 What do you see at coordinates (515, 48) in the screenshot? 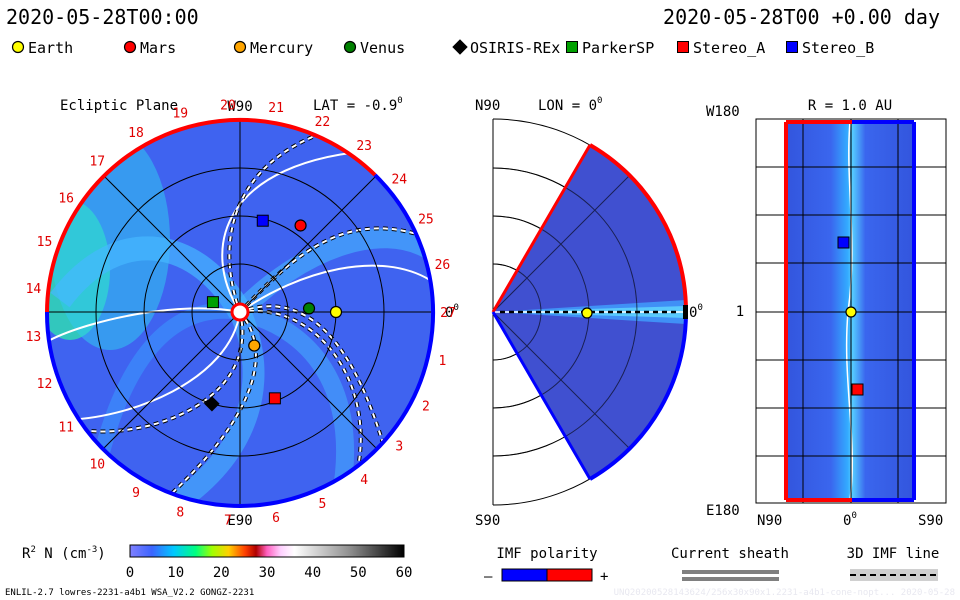
I see `legend-osiris-rex-label: OSIRIS-REx` at bounding box center [515, 48].